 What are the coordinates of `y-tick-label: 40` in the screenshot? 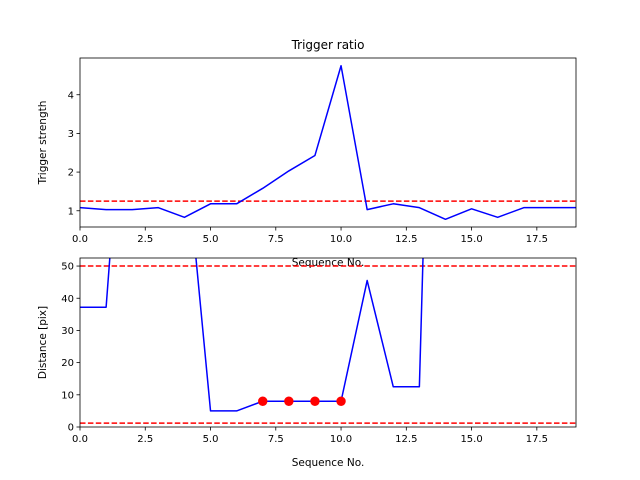 It's located at (67, 299).